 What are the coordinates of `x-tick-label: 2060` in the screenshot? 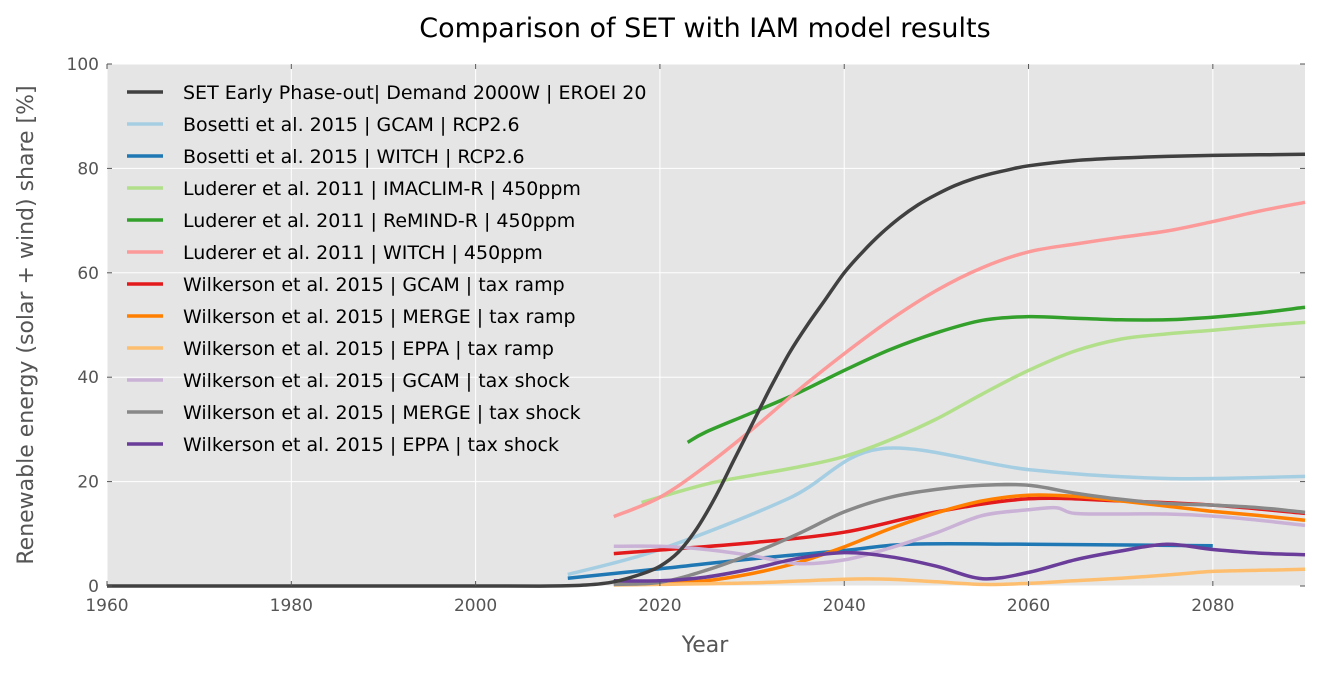 It's located at (1028, 606).